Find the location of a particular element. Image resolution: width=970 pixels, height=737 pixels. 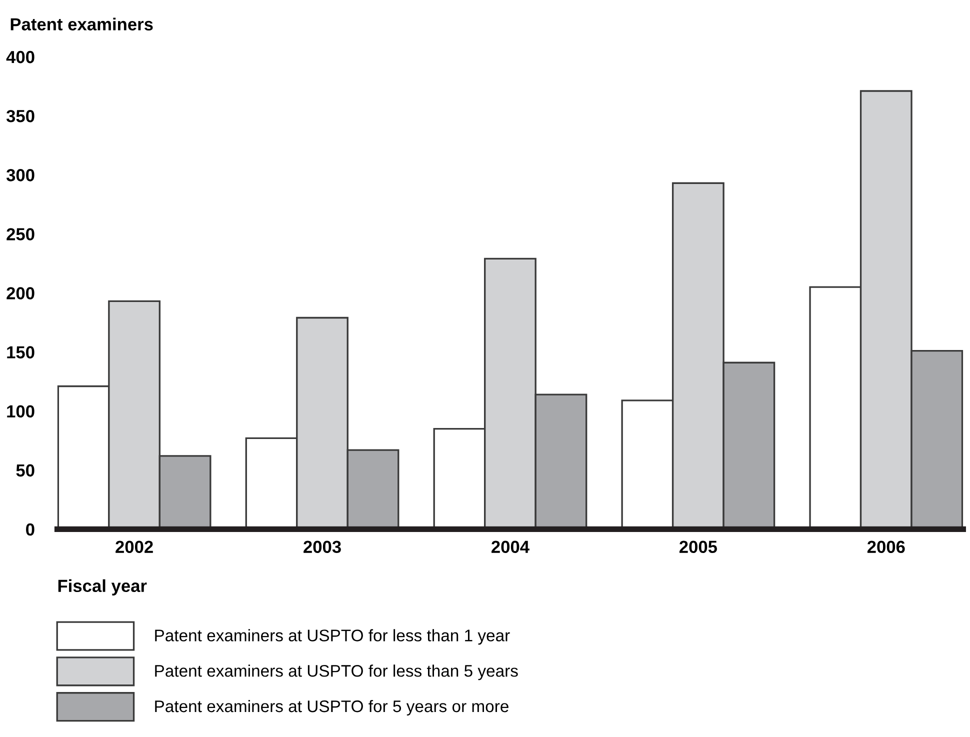

x-axis-title: Fiscal year is located at coordinates (102, 587).